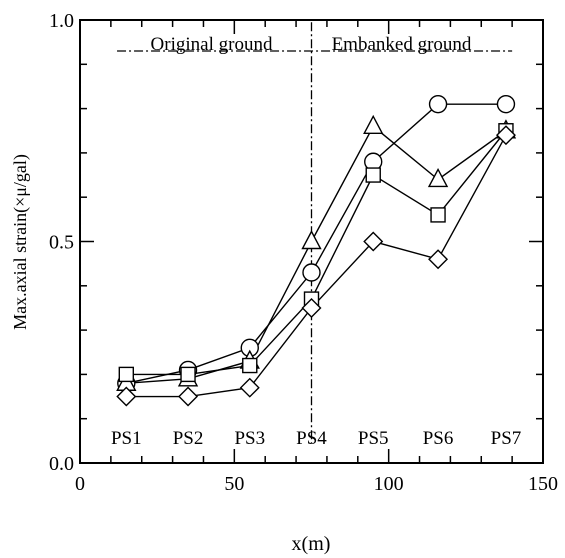 Image resolution: width=565 pixels, height=558 pixels. What do you see at coordinates (543, 484) in the screenshot?
I see `x-tick-label: 150` at bounding box center [543, 484].